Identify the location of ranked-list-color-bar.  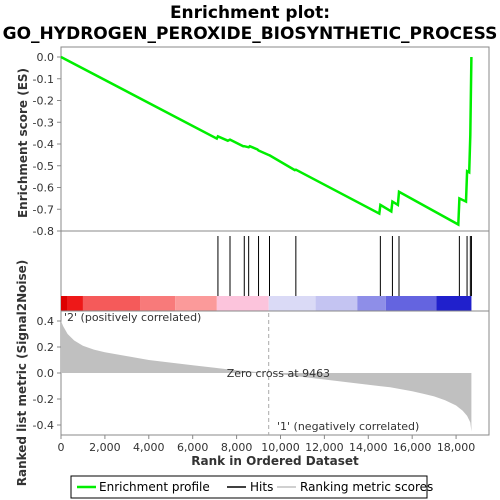
(266, 303).